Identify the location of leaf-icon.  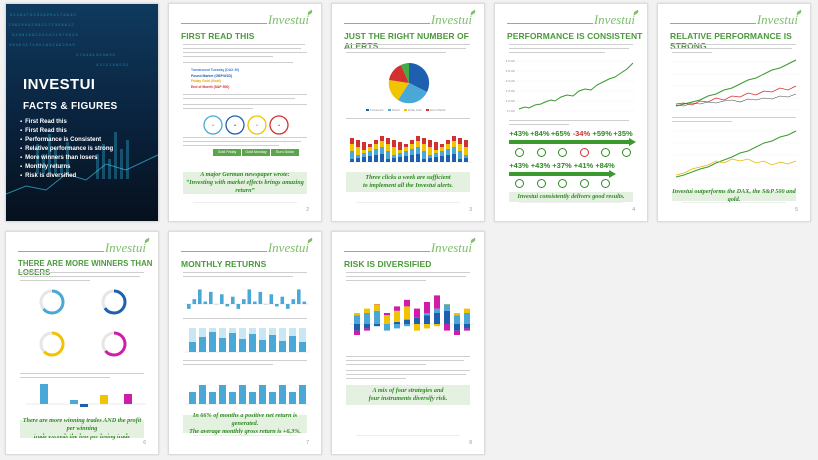
(310, 12).